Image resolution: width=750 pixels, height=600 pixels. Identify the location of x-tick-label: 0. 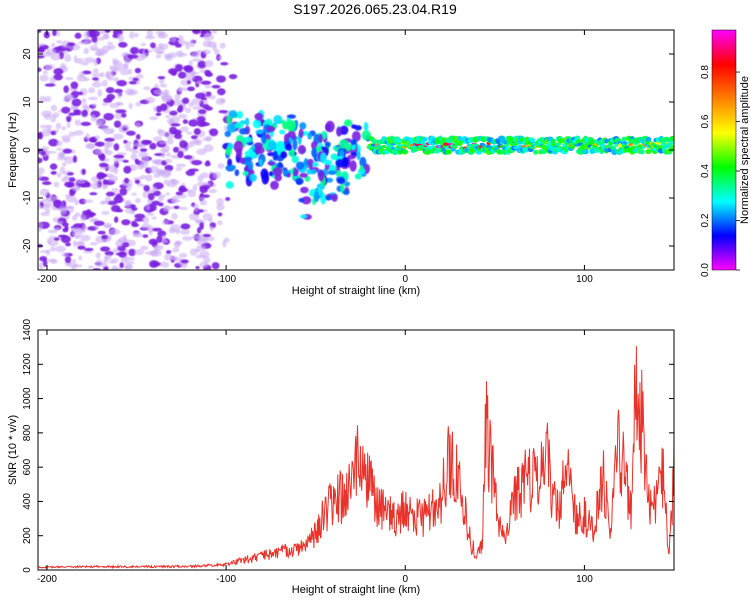
(405, 579).